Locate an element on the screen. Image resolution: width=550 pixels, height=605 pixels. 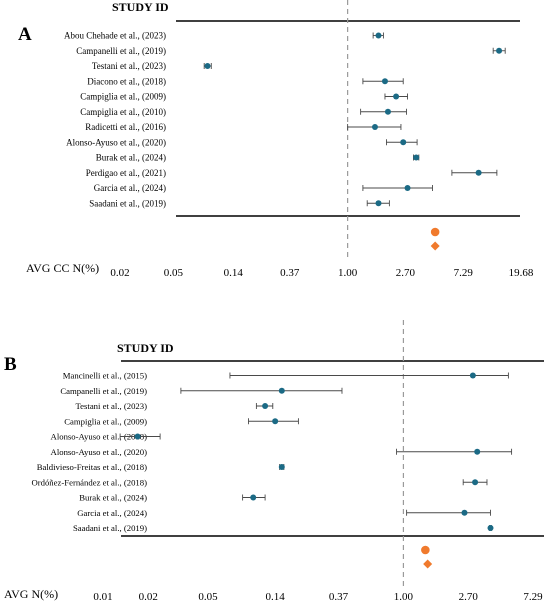
x-tick-label: 19.68 is located at coordinates (521, 273).